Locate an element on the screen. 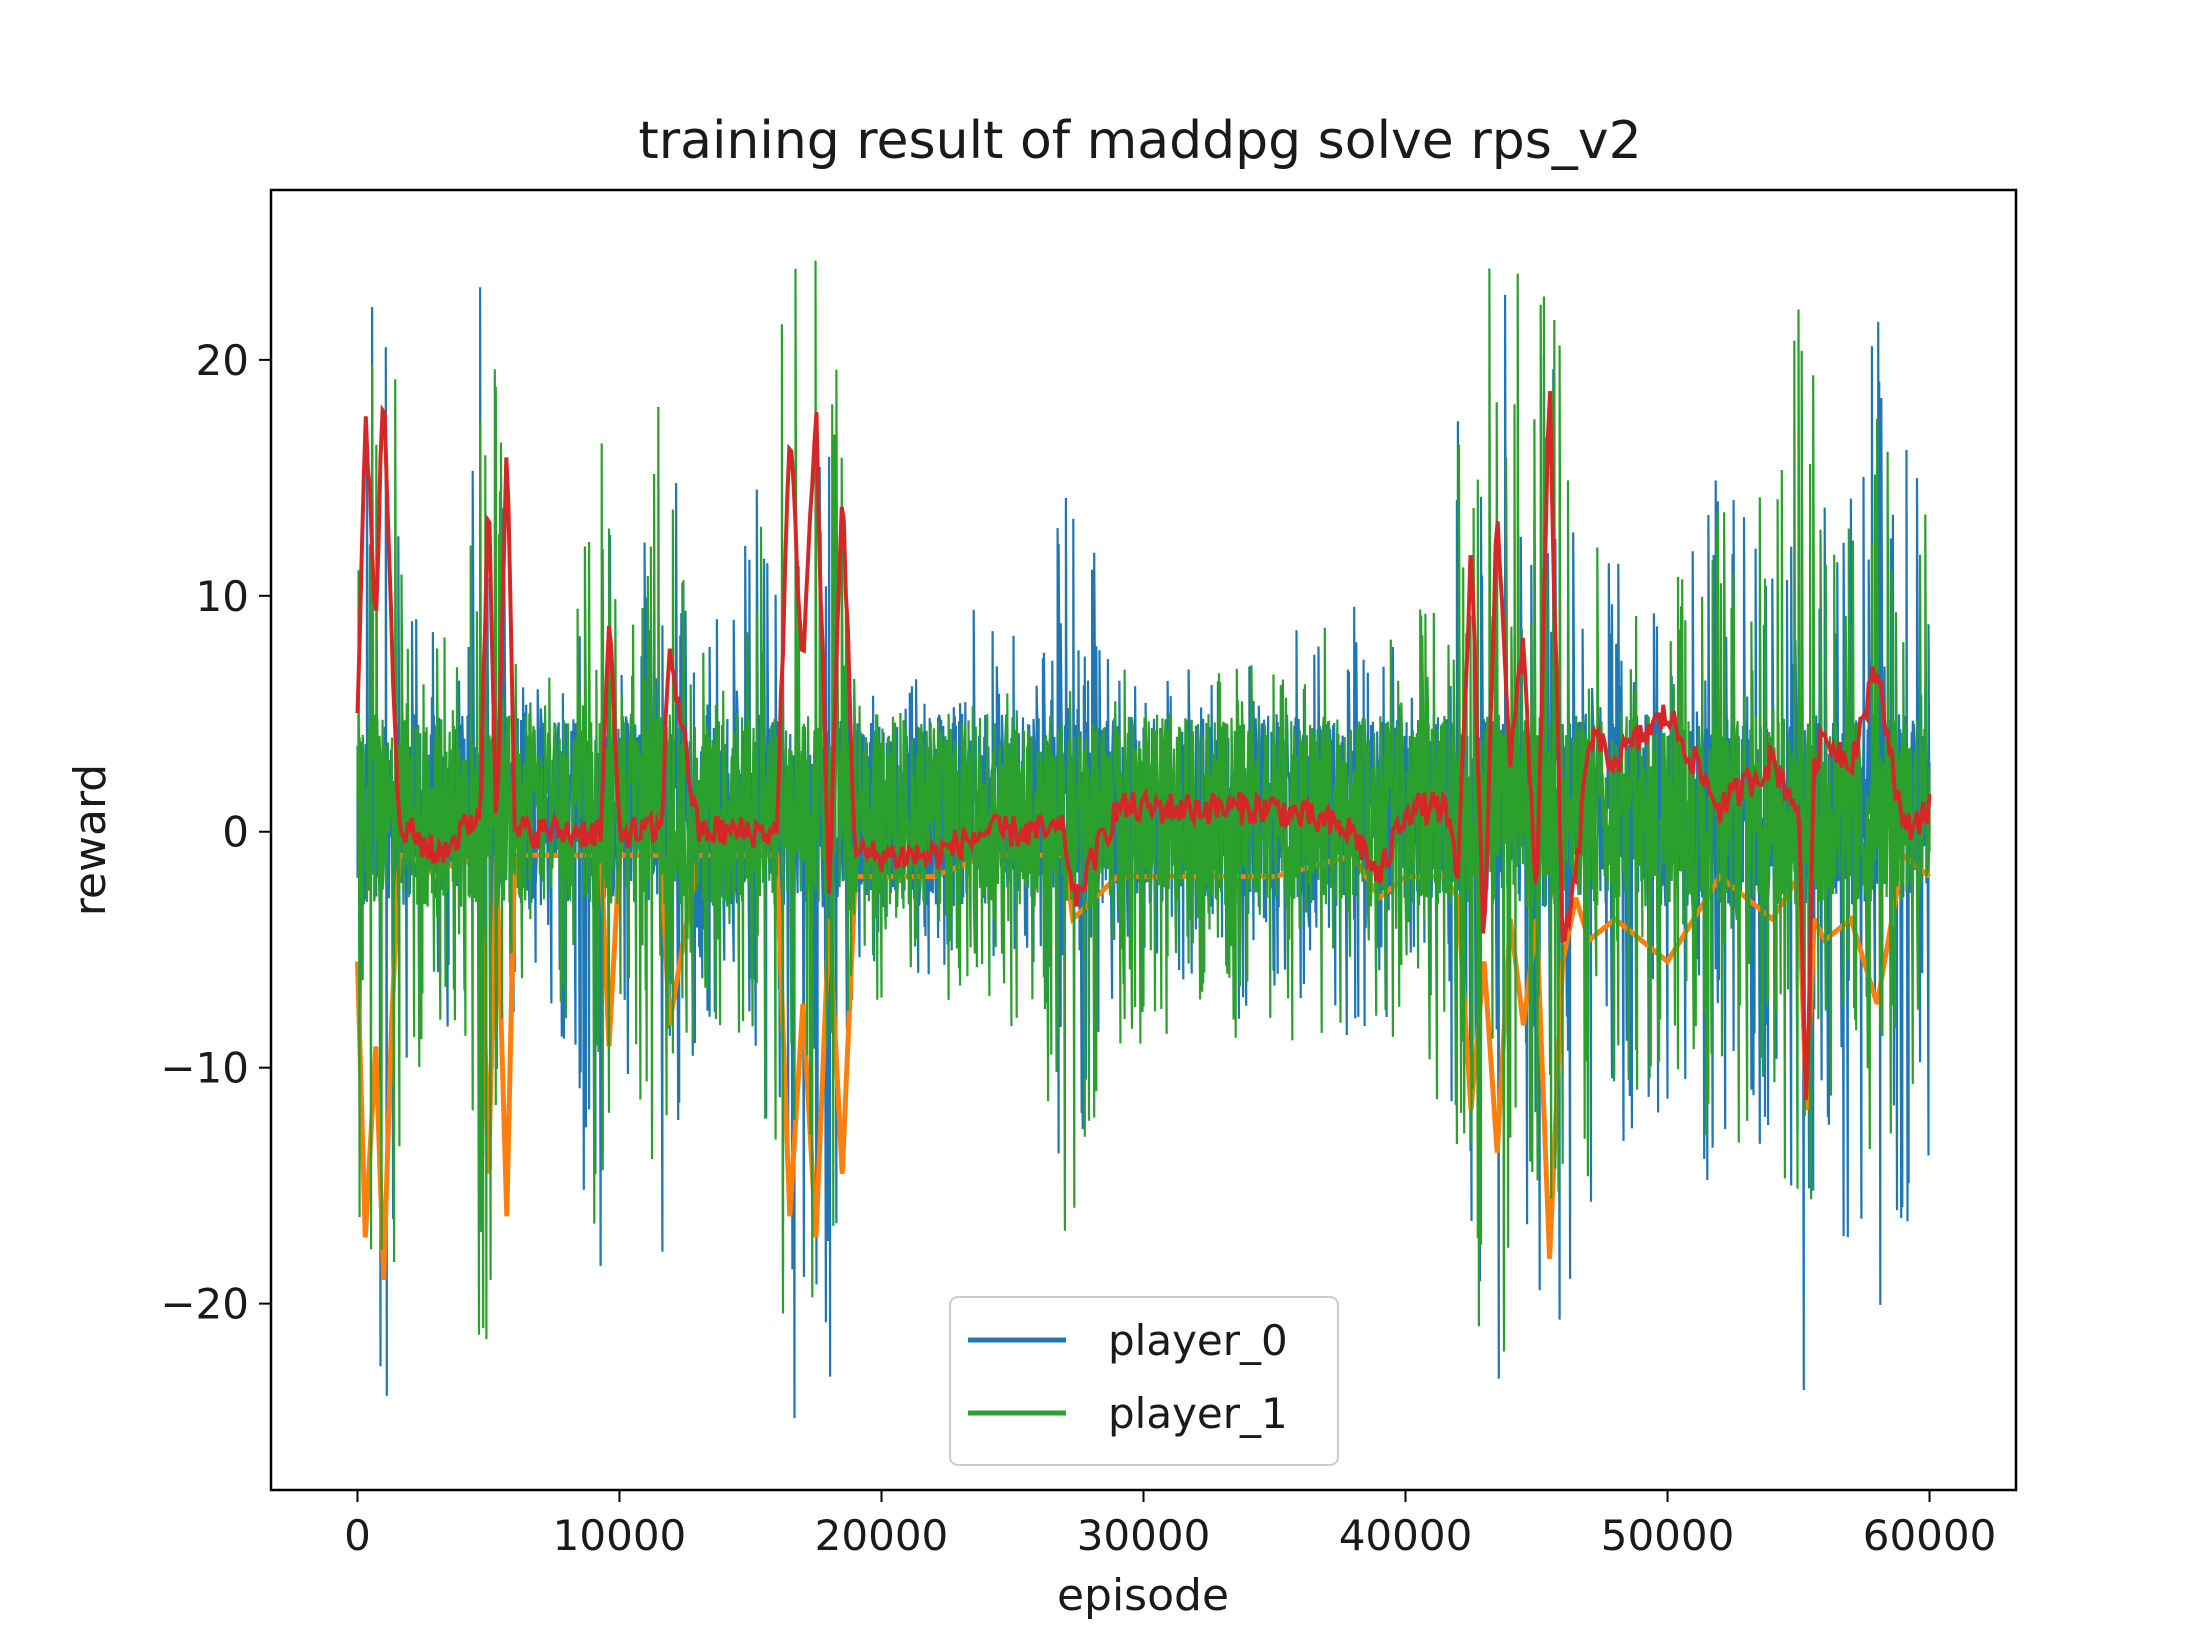  y-tick-label: −10 is located at coordinates (204, 1068).